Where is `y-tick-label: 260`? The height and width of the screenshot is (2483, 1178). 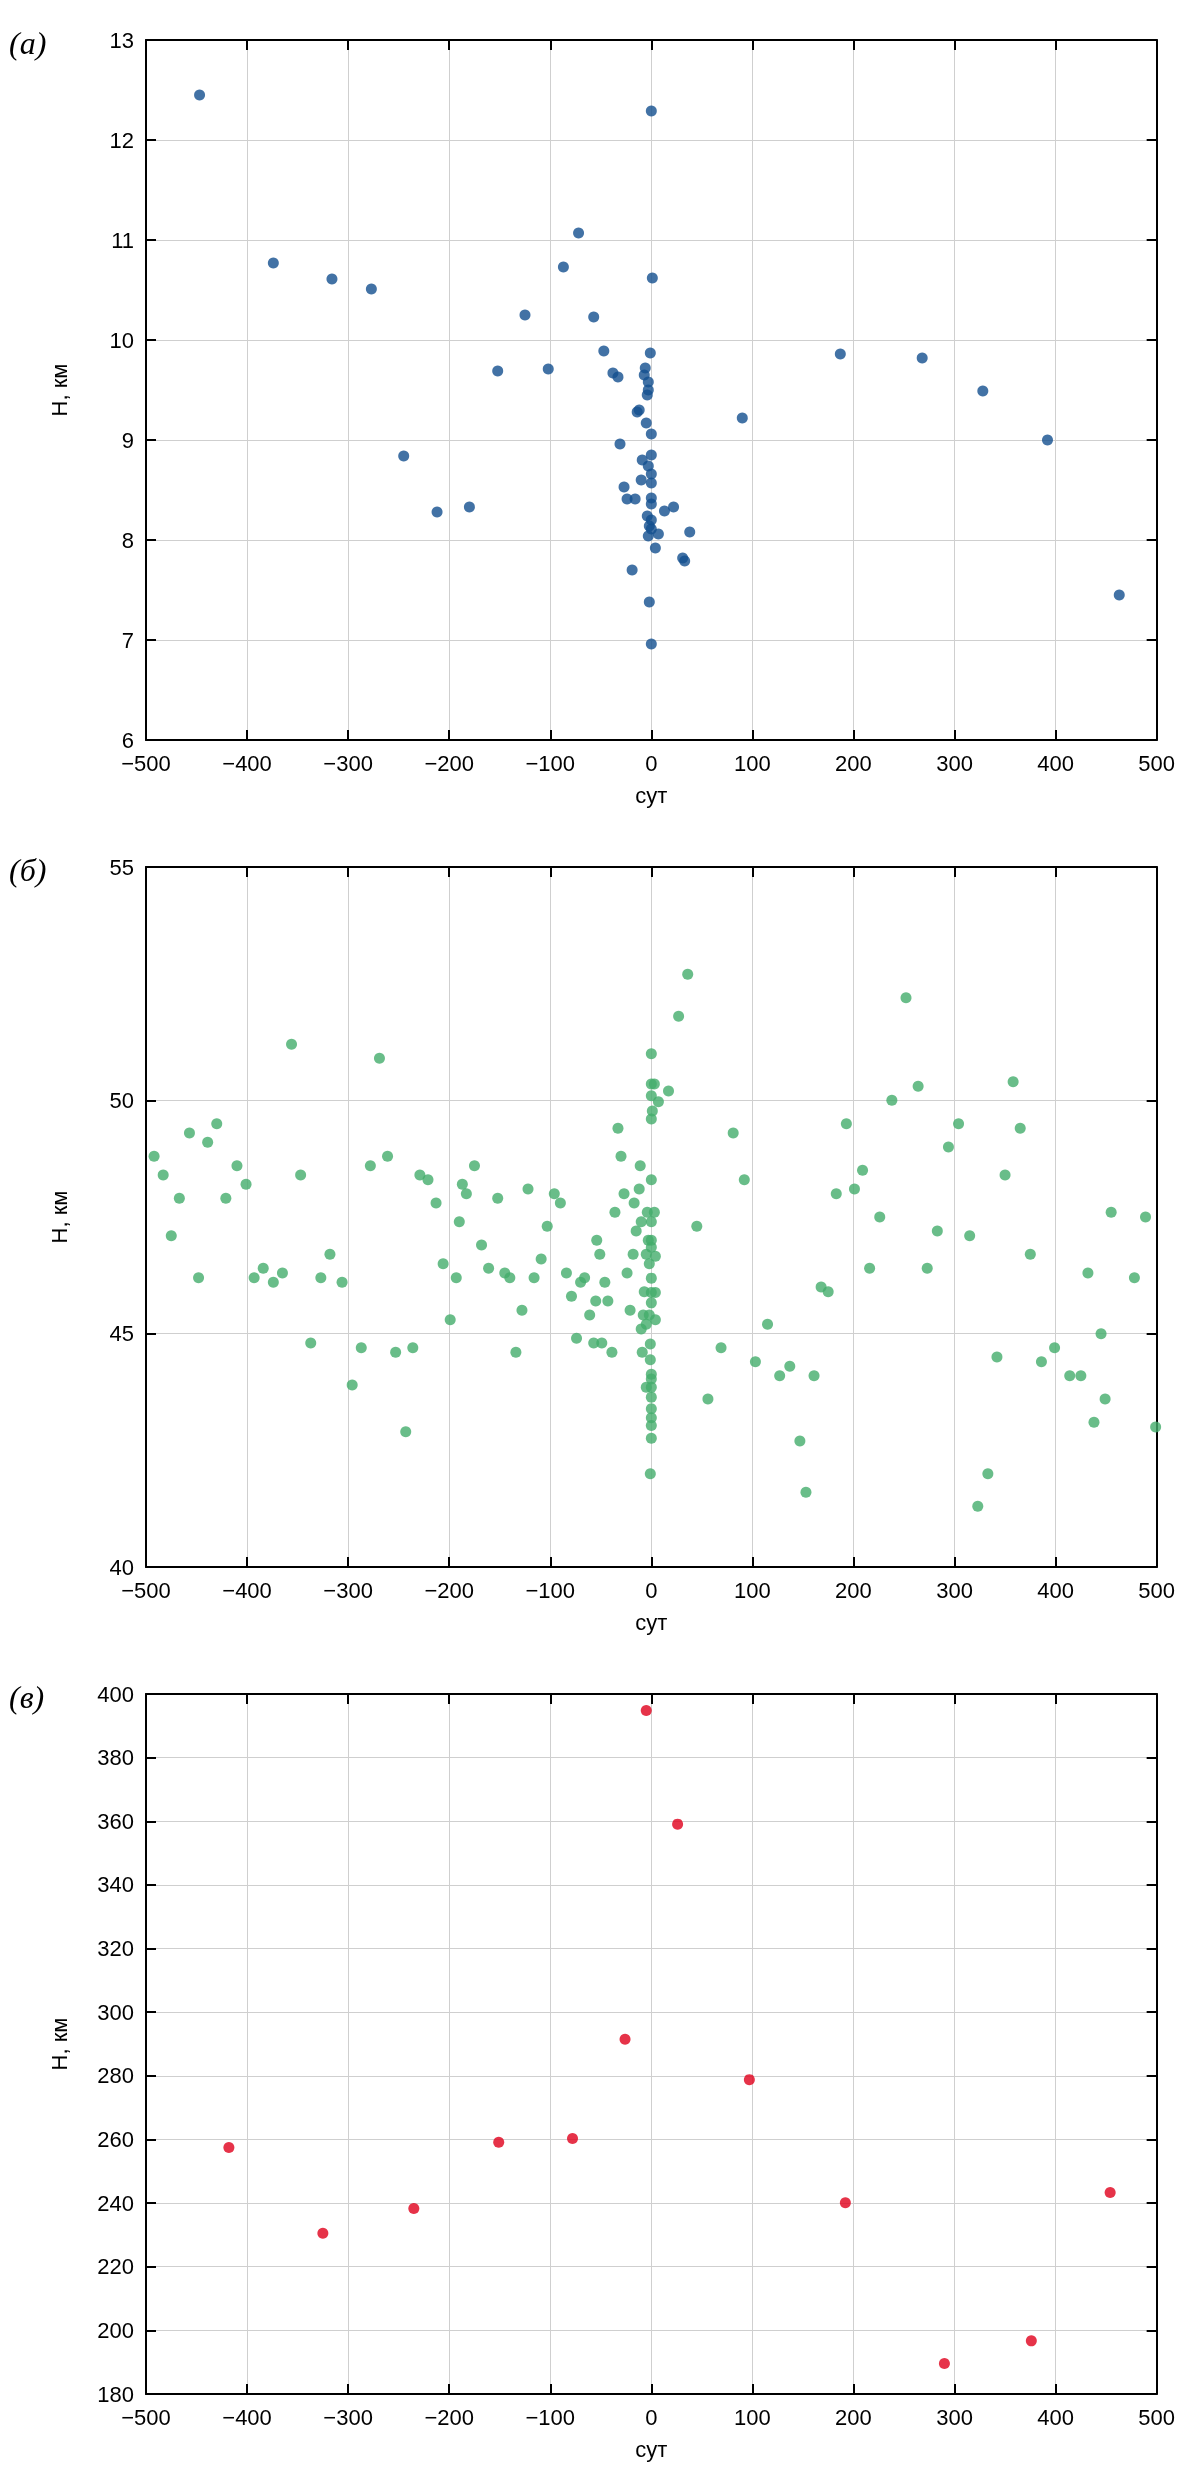
y-tick-label: 260 is located at coordinates (115, 2139).